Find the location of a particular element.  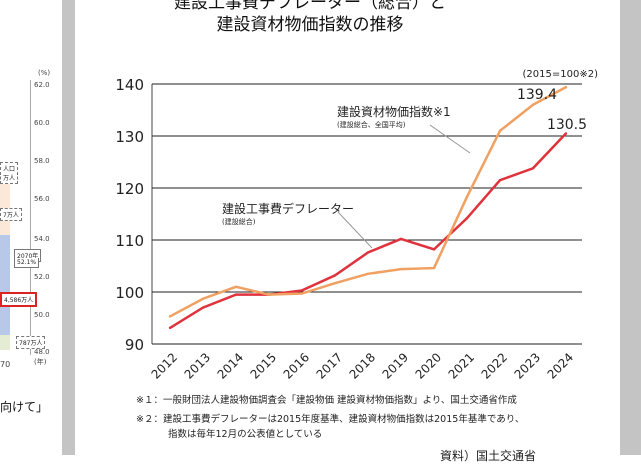

left-tick: 58.0 is located at coordinates (42, 161).